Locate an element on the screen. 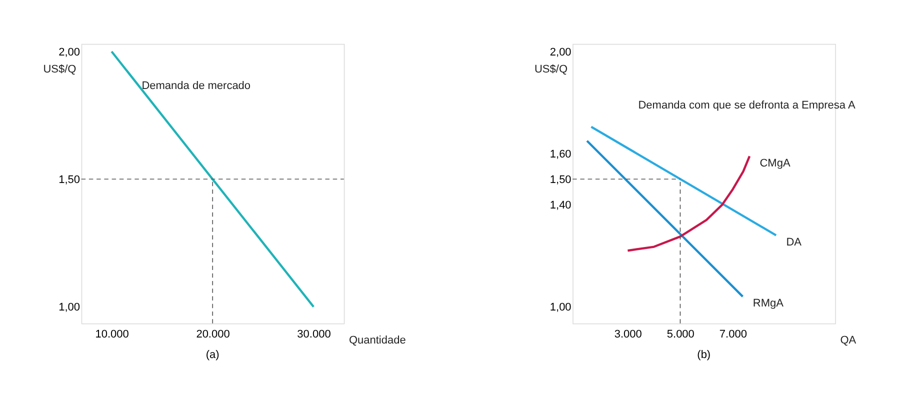 This screenshot has width=908, height=406. y-tick-label: 1,60 is located at coordinates (561, 154).